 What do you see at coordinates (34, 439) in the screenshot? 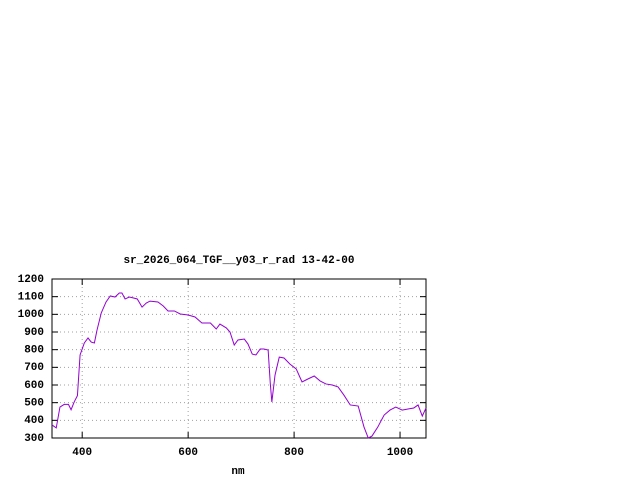
I see `y-tick-label: 300` at bounding box center [34, 439].